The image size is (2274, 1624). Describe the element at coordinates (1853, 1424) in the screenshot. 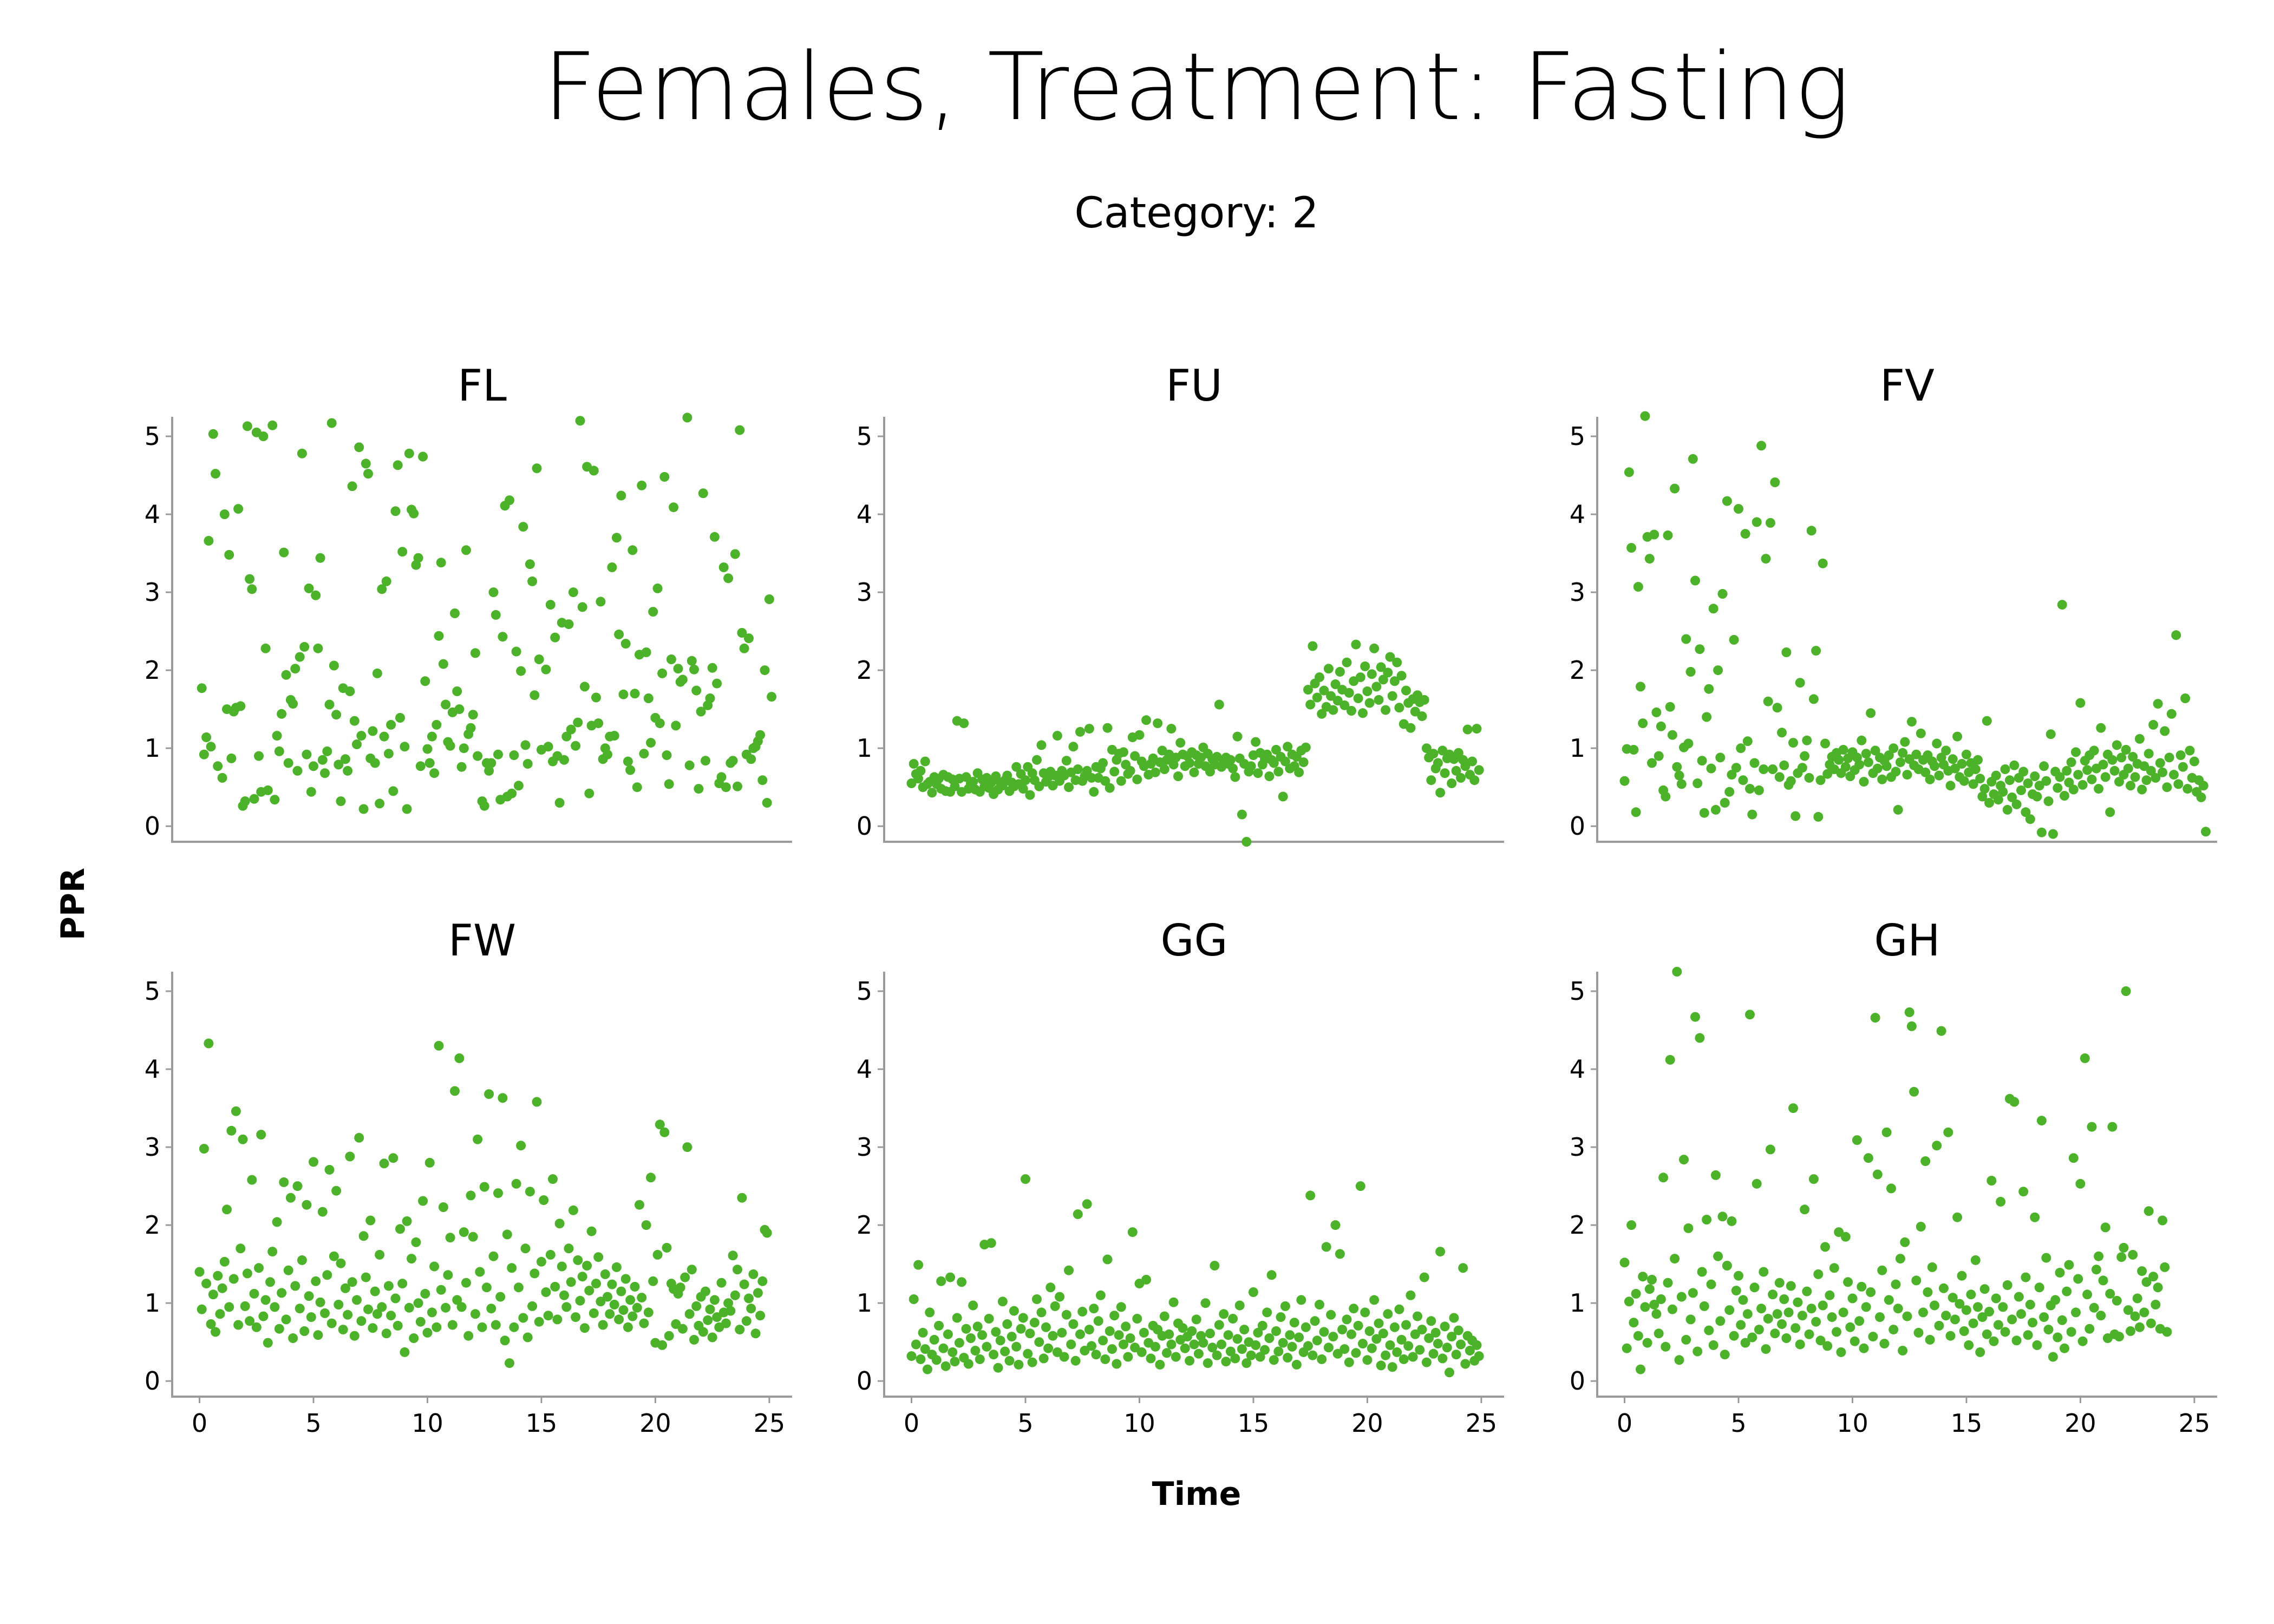

I see `x-tick-label: 10` at that location.